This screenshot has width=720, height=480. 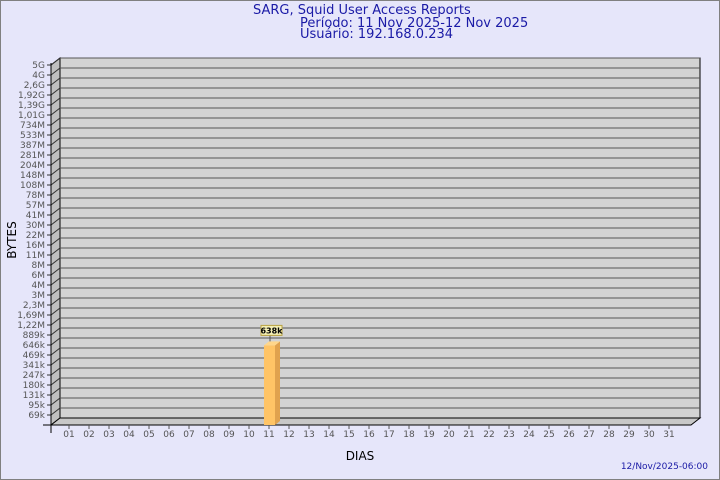 What do you see at coordinates (34, 396) in the screenshot?
I see `y-tick-label: 131k` at bounding box center [34, 396].